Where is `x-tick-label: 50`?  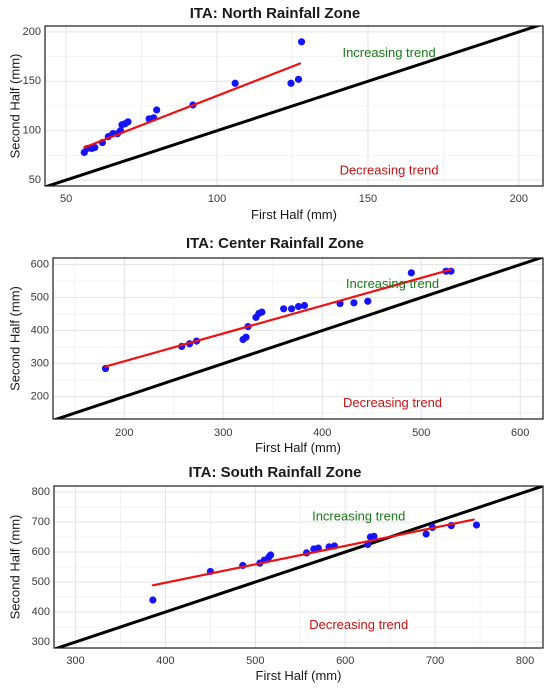 x-tick-label: 50 is located at coordinates (66, 199).